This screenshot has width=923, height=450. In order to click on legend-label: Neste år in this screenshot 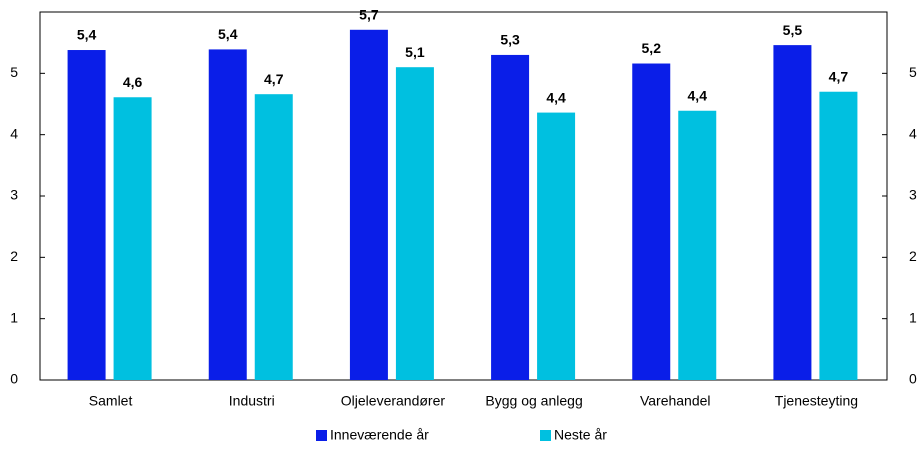, I will do `click(580, 435)`.